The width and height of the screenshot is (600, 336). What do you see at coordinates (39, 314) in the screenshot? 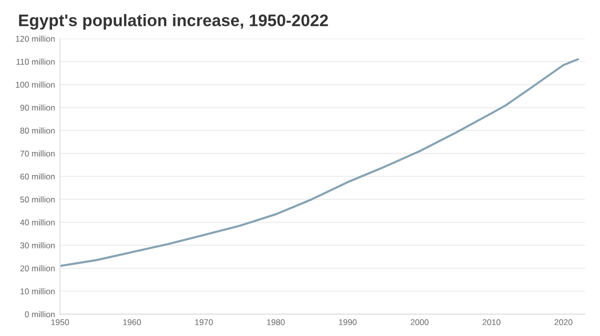
I see `y-tick-label: 0 million` at bounding box center [39, 314].